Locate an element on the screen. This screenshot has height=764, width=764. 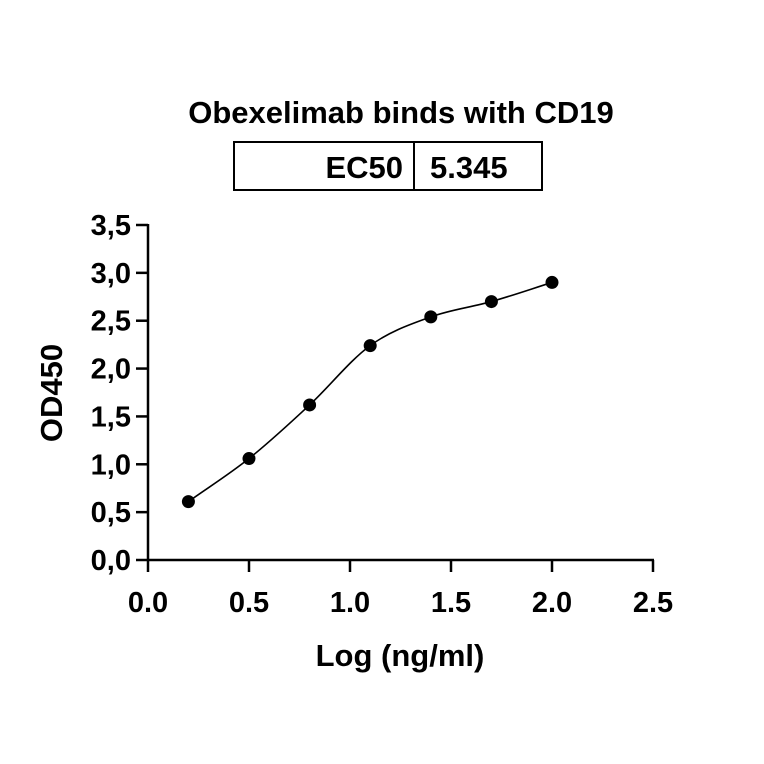
ec50-table-border is located at coordinates (388, 166).